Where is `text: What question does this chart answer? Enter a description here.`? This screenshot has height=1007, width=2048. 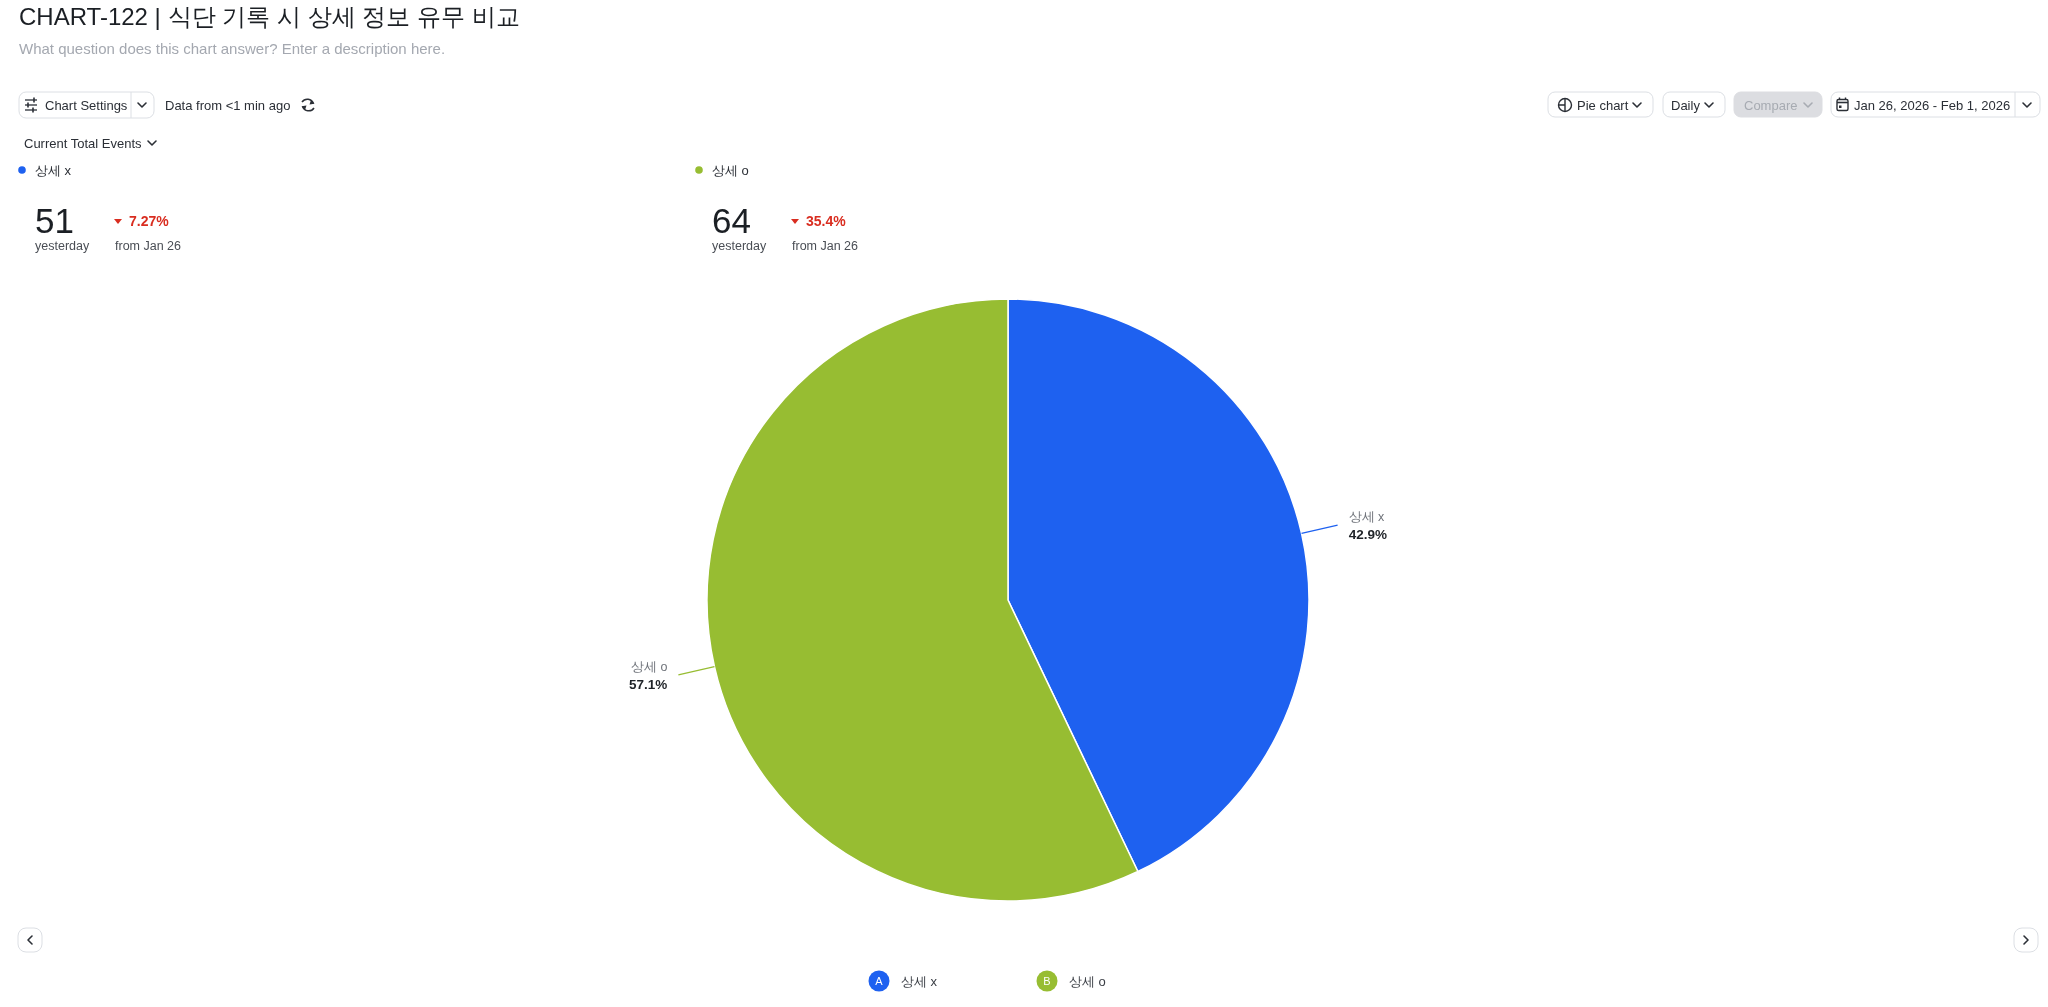 text: What question does this chart answer? Enter a description here. is located at coordinates (232, 48).